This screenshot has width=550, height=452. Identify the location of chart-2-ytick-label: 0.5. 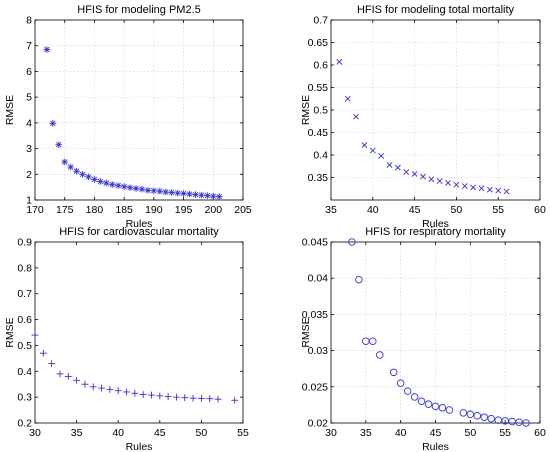
(320, 111).